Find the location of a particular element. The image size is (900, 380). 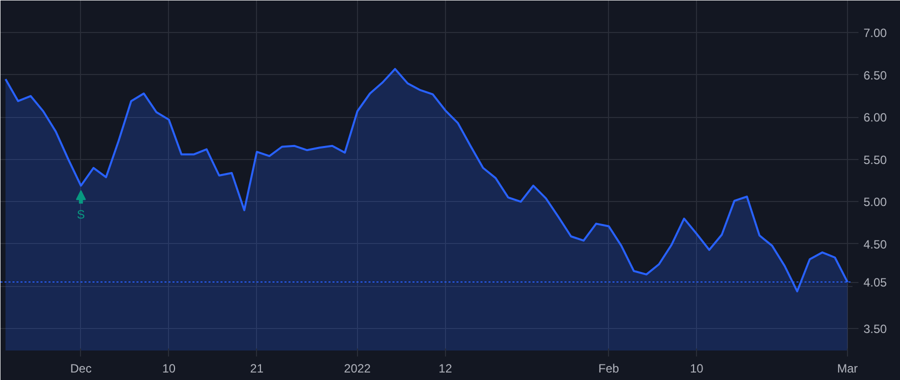

x-tick-label: Feb is located at coordinates (609, 369).